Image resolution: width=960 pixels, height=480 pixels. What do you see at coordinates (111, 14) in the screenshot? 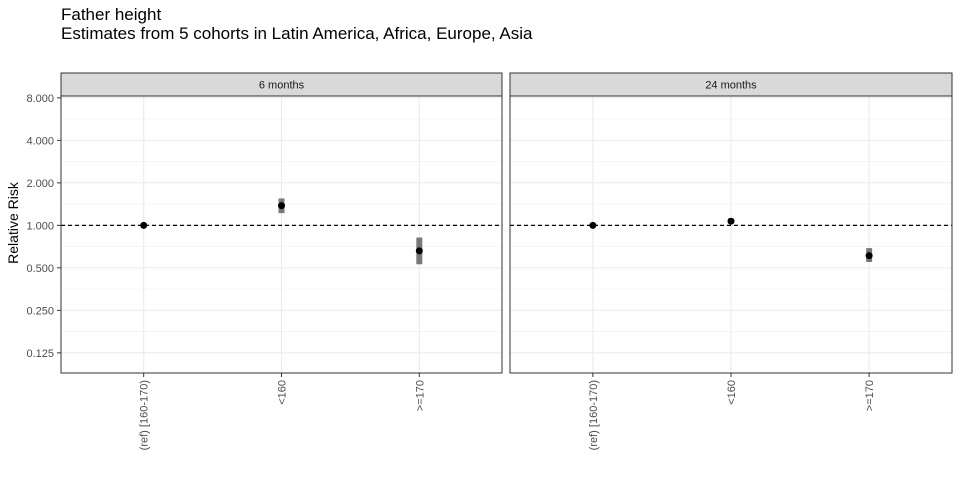
I see `chart-title: Father height` at bounding box center [111, 14].